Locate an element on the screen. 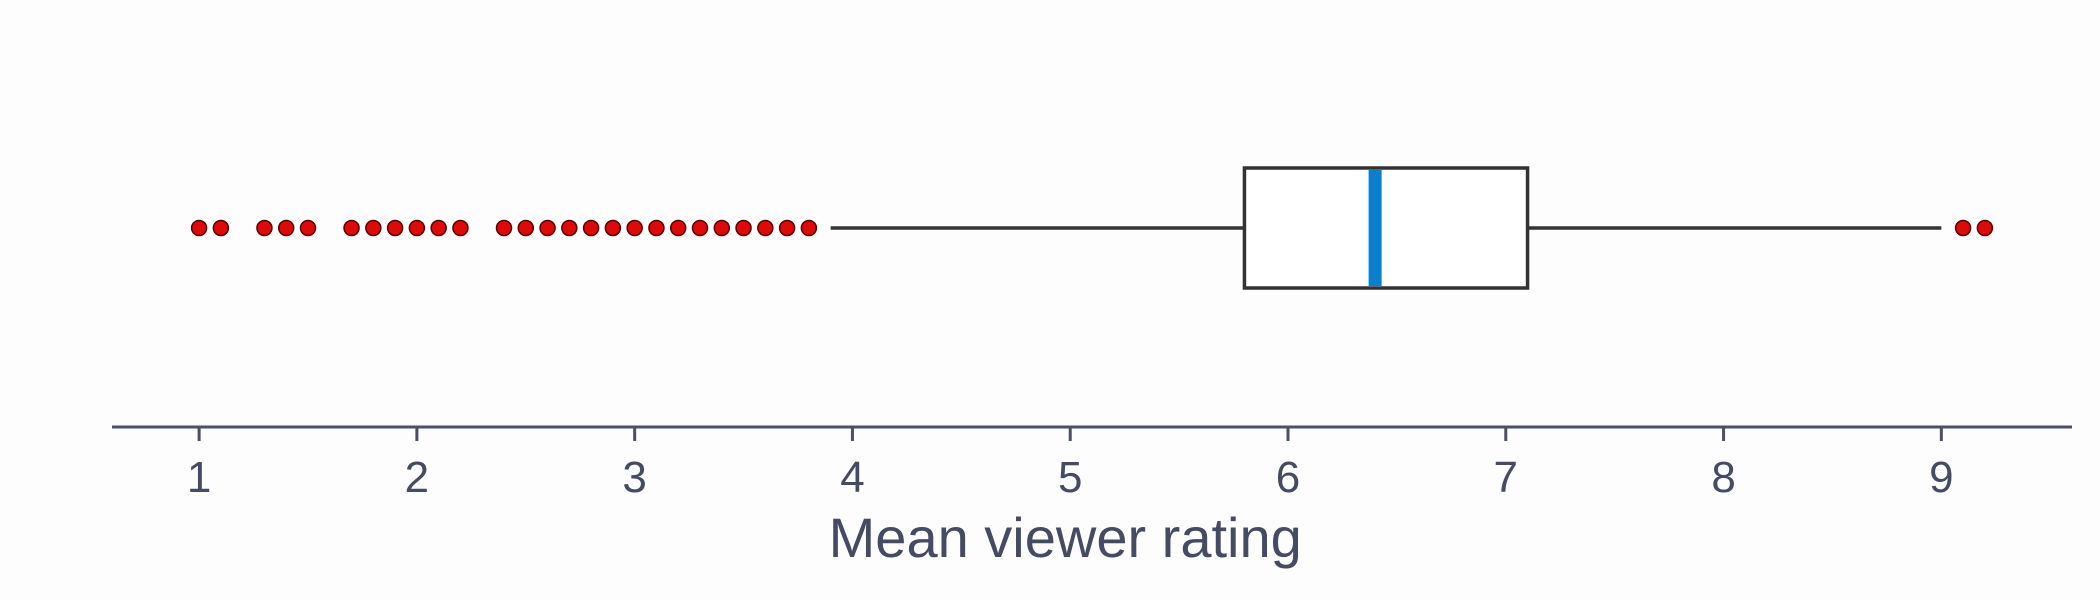  x-axis-title: Mean viewer rating is located at coordinates (1065, 537).